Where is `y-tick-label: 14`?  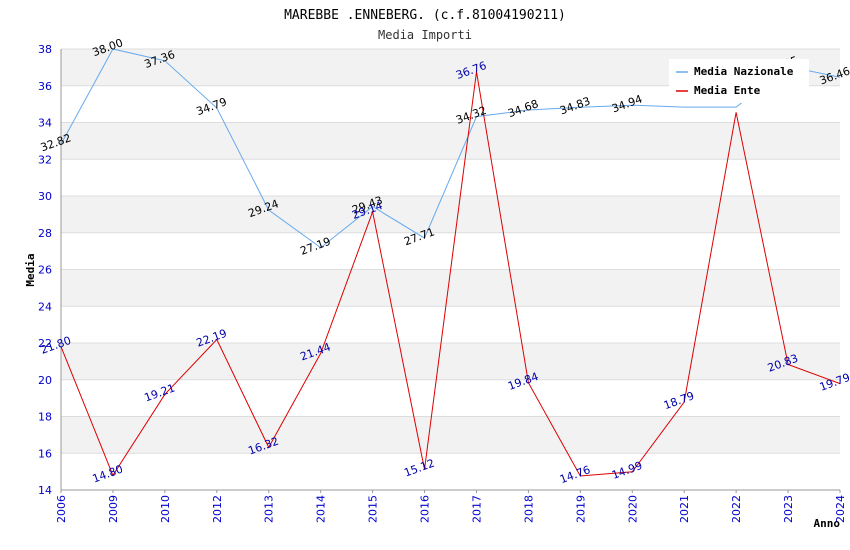
y-tick-label: 14 is located at coordinates (45, 490).